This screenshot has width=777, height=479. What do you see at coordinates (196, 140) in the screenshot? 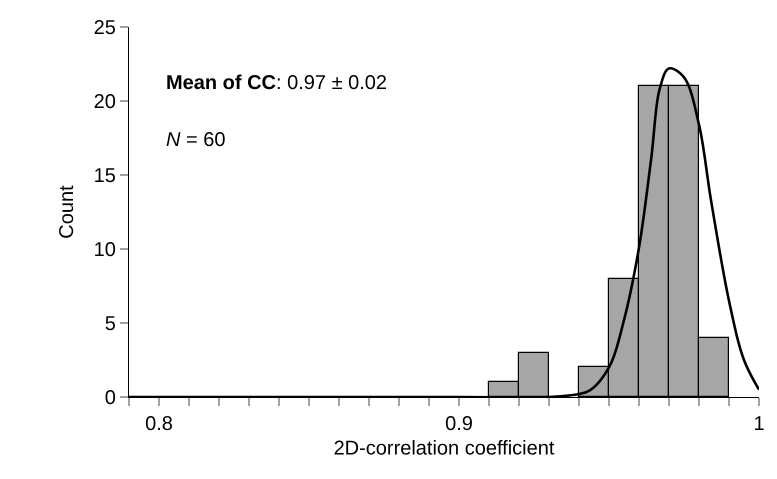
I see `annotation: N = 60` at bounding box center [196, 140].